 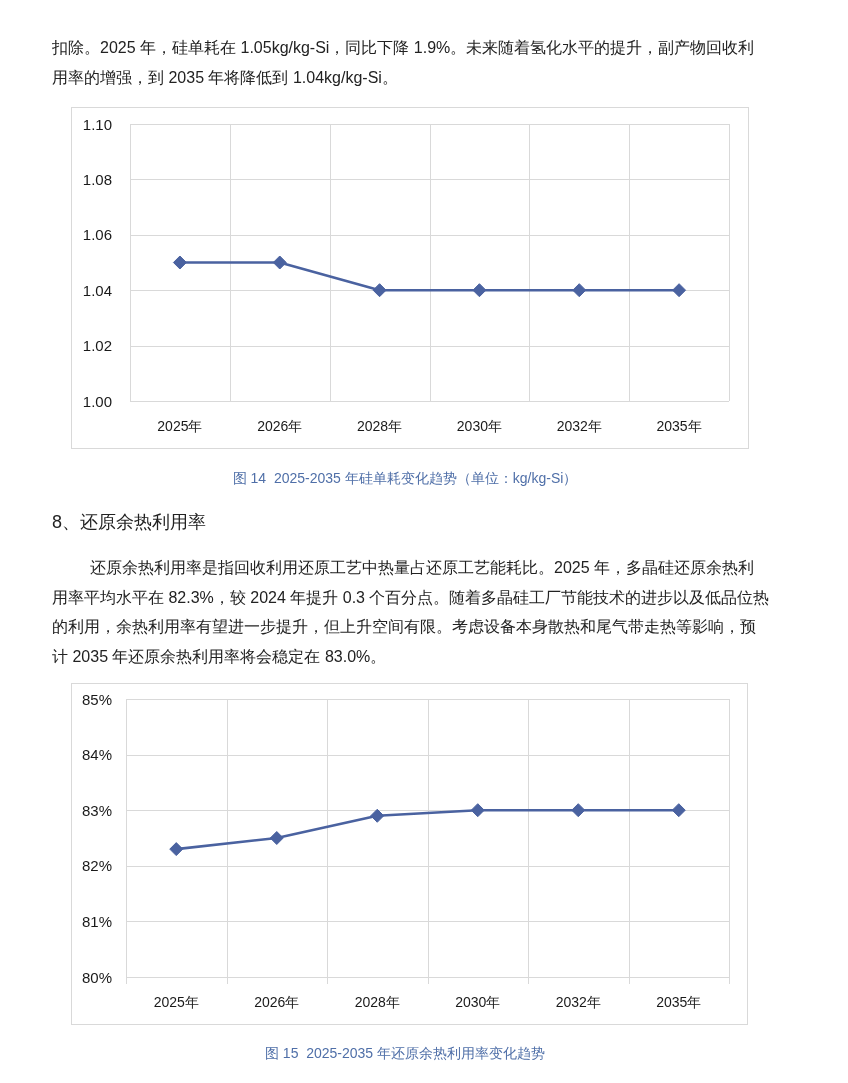 I want to click on text: 图 15 2025-2035 年还原余热利用率变化趋势, so click(x=405, y=1053).